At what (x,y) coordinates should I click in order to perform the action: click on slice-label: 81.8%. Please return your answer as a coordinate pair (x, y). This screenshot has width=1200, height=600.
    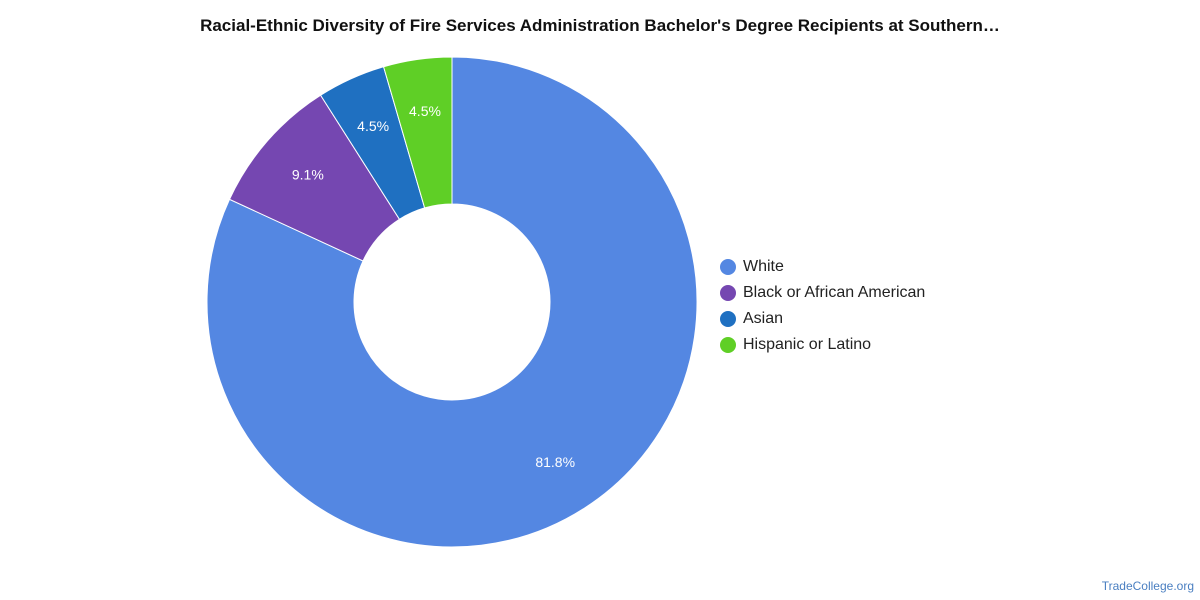
    Looking at the image, I should click on (555, 462).